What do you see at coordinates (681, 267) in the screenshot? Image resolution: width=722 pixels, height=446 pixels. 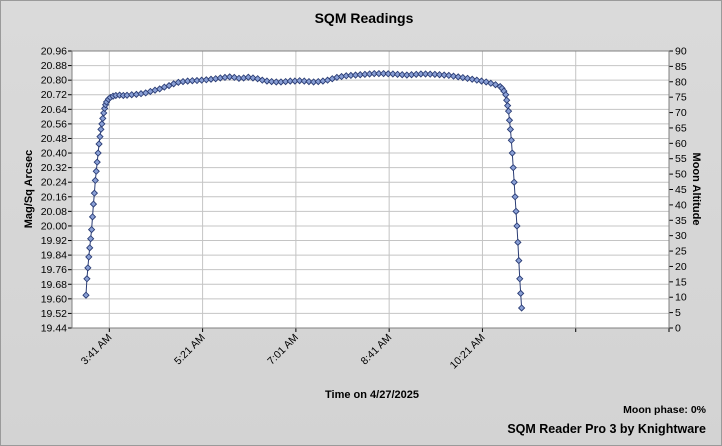 I see `y-right-tick-label: 20` at bounding box center [681, 267].